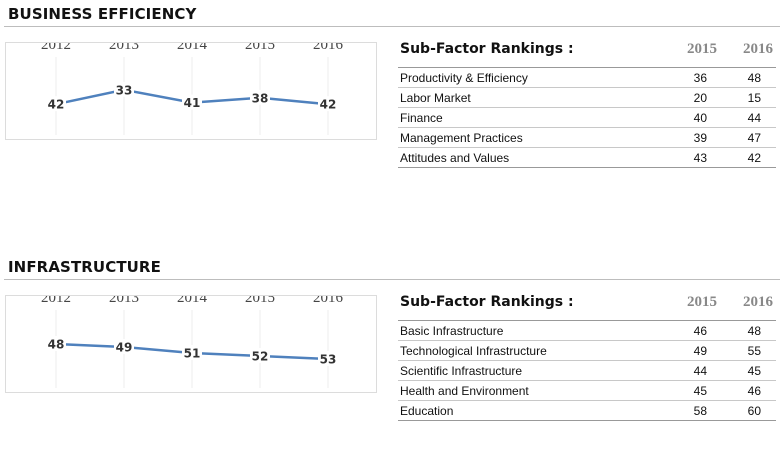 This screenshot has width=784, height=453. Describe the element at coordinates (754, 138) in the screenshot. I see `rank-2016: 47` at that location.